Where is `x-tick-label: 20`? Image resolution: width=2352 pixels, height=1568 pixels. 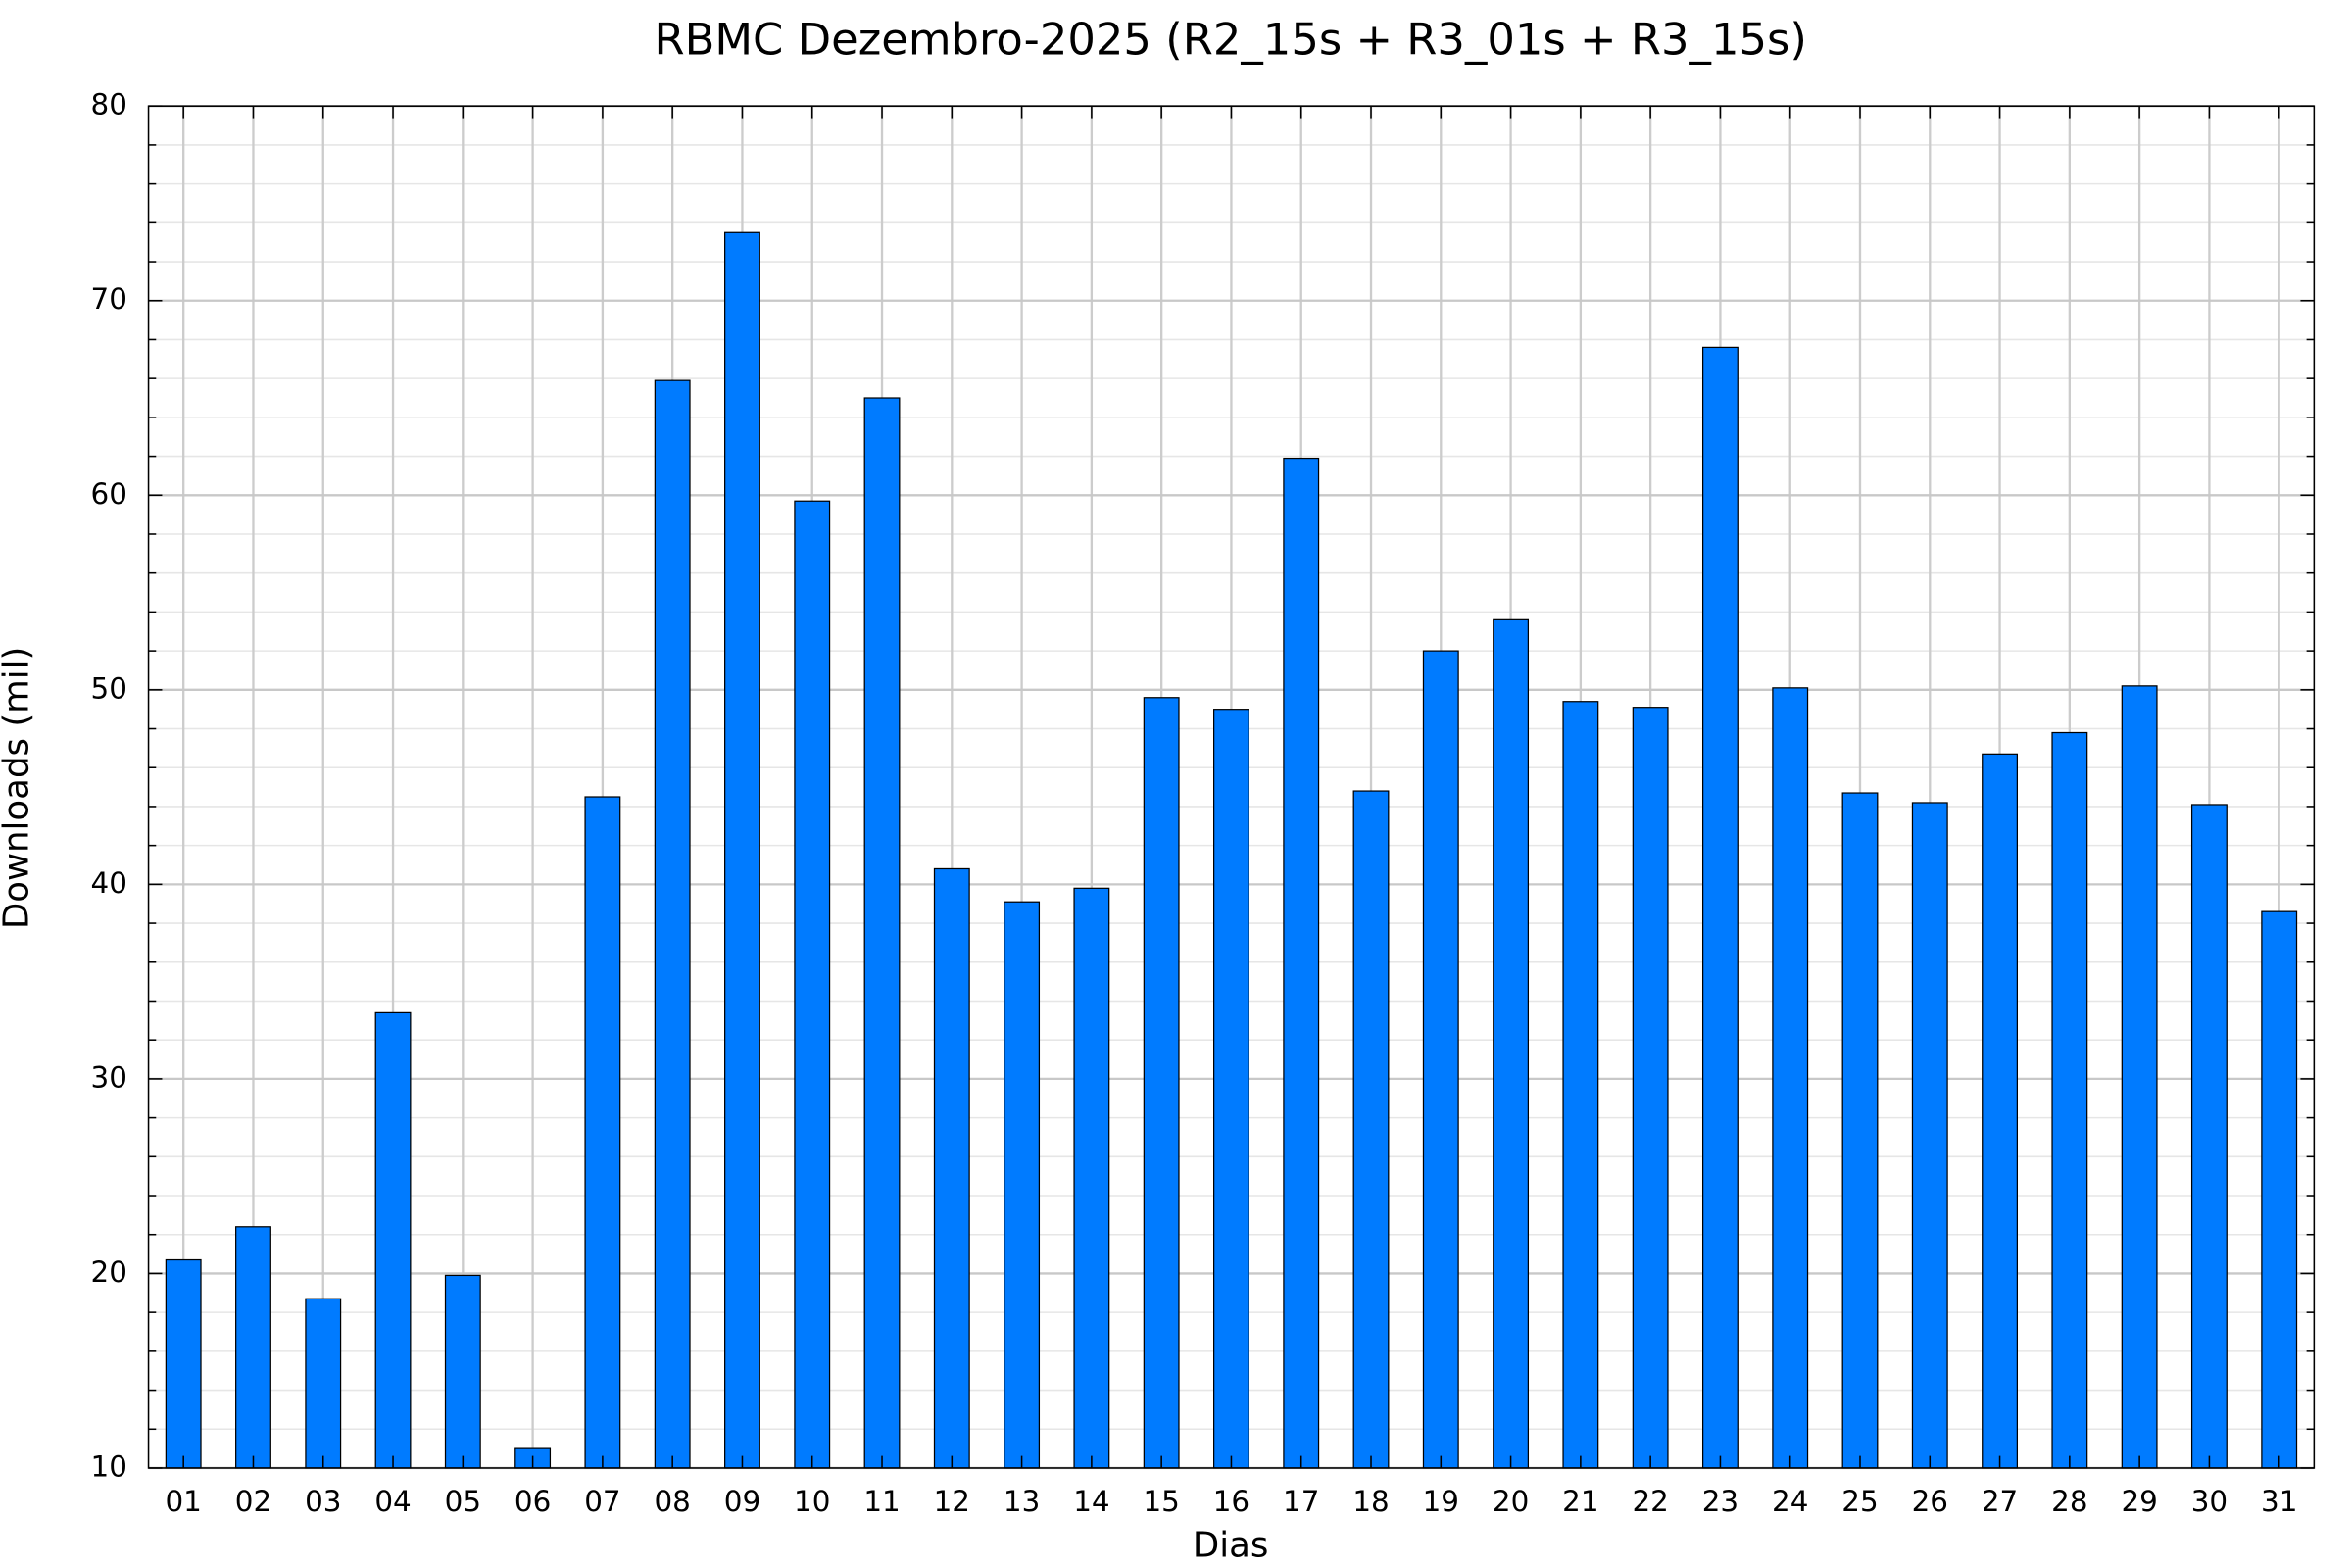
x-tick-label: 20 is located at coordinates (1511, 1501).